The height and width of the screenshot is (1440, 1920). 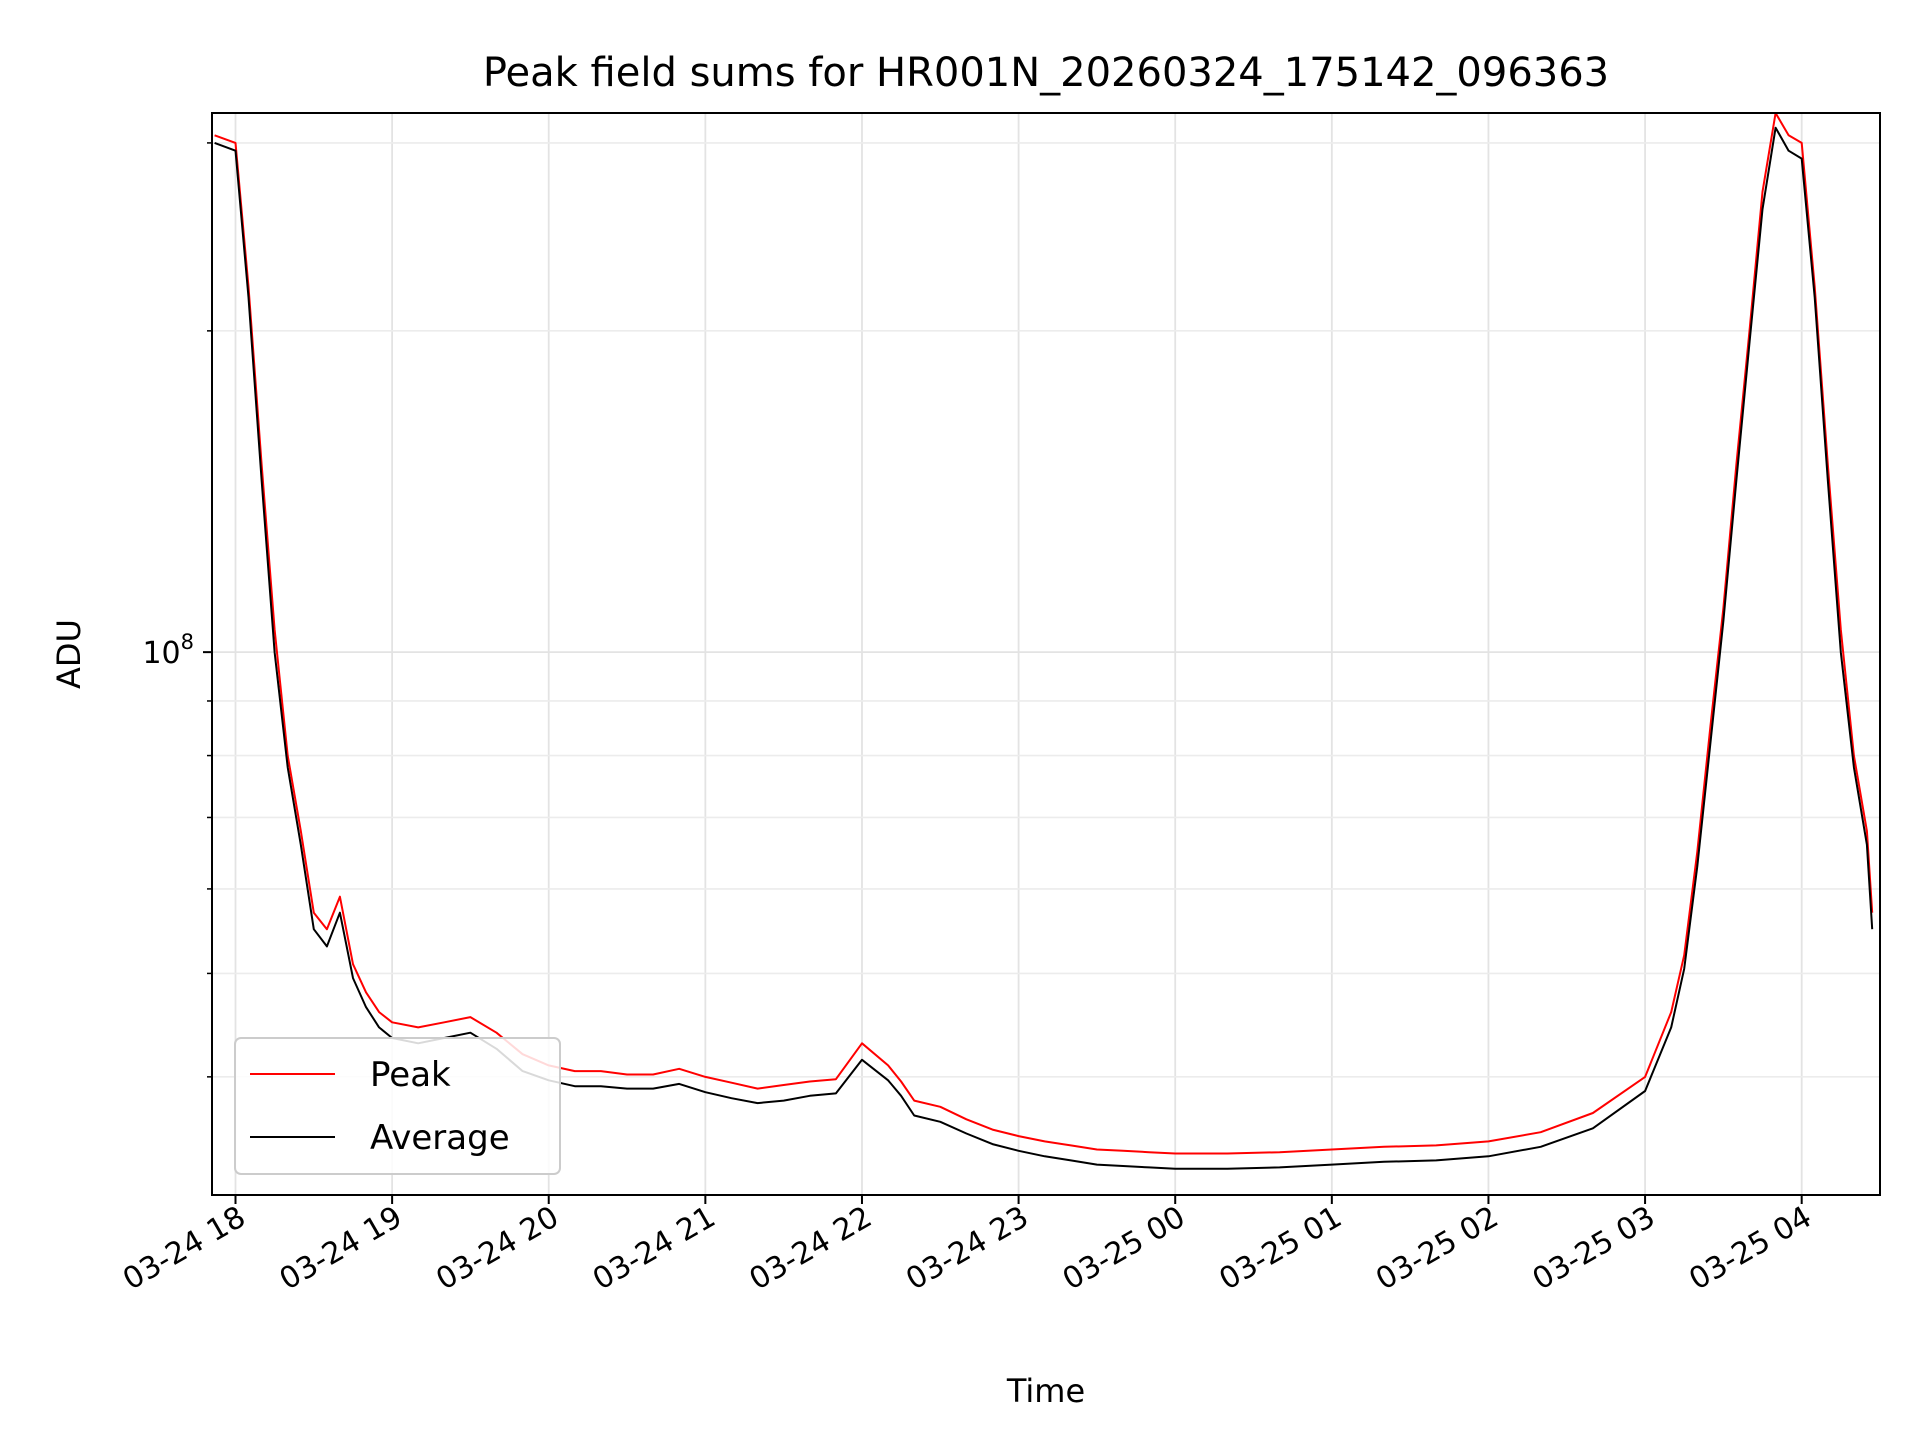 What do you see at coordinates (168, 650) in the screenshot?
I see `y-tick-label: 108` at bounding box center [168, 650].